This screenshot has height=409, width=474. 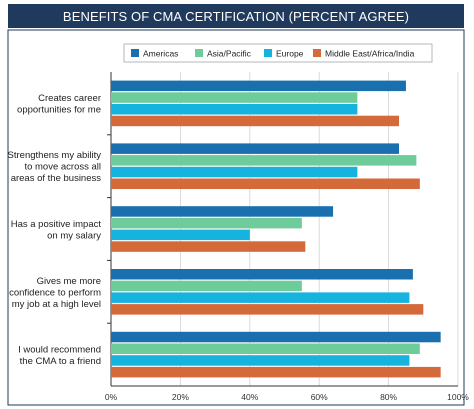 What do you see at coordinates (160, 54) in the screenshot?
I see `legend-label-0: Americas` at bounding box center [160, 54].